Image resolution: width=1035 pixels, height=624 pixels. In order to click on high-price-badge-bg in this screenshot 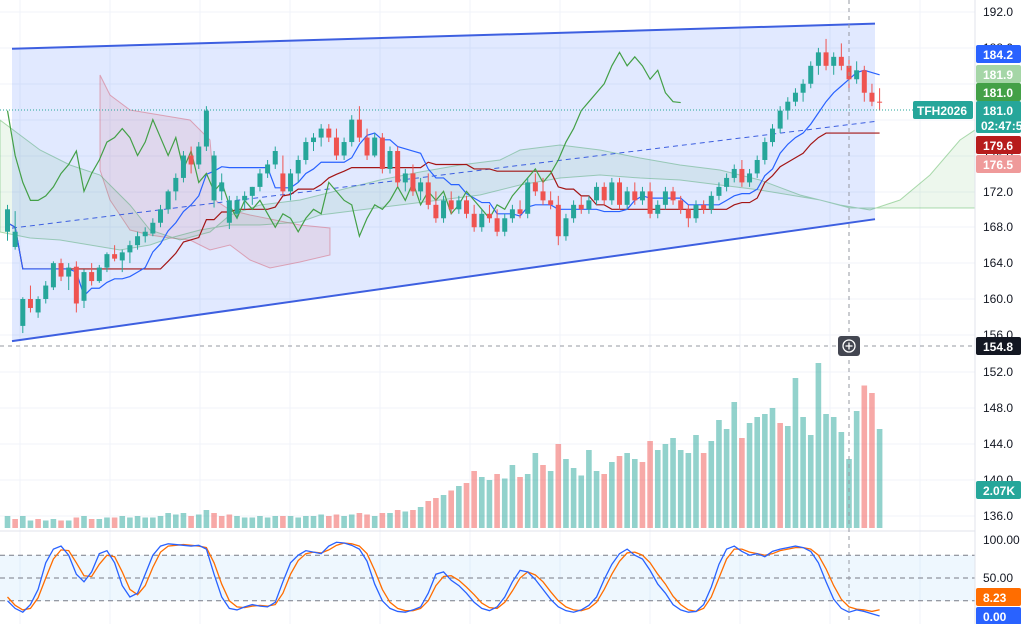, I will do `click(998, 54)`.